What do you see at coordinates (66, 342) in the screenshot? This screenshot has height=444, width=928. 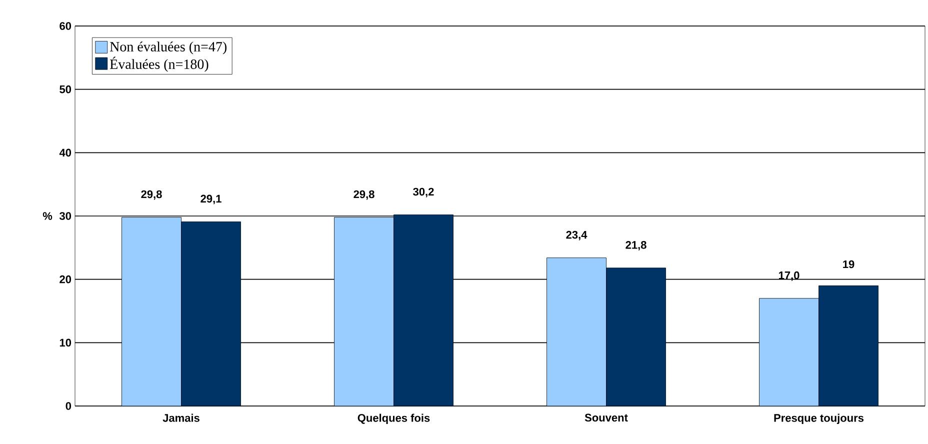 I see `y-tick-label: 10` at bounding box center [66, 342].